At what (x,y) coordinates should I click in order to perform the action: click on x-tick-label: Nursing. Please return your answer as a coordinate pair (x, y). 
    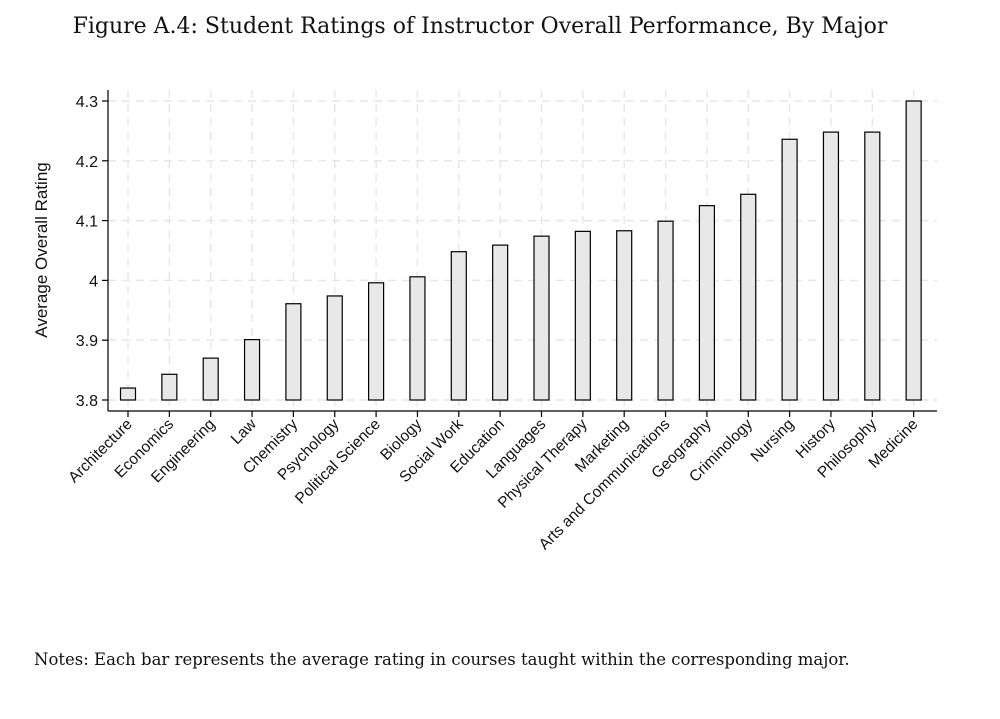
    Looking at the image, I should click on (773, 441).